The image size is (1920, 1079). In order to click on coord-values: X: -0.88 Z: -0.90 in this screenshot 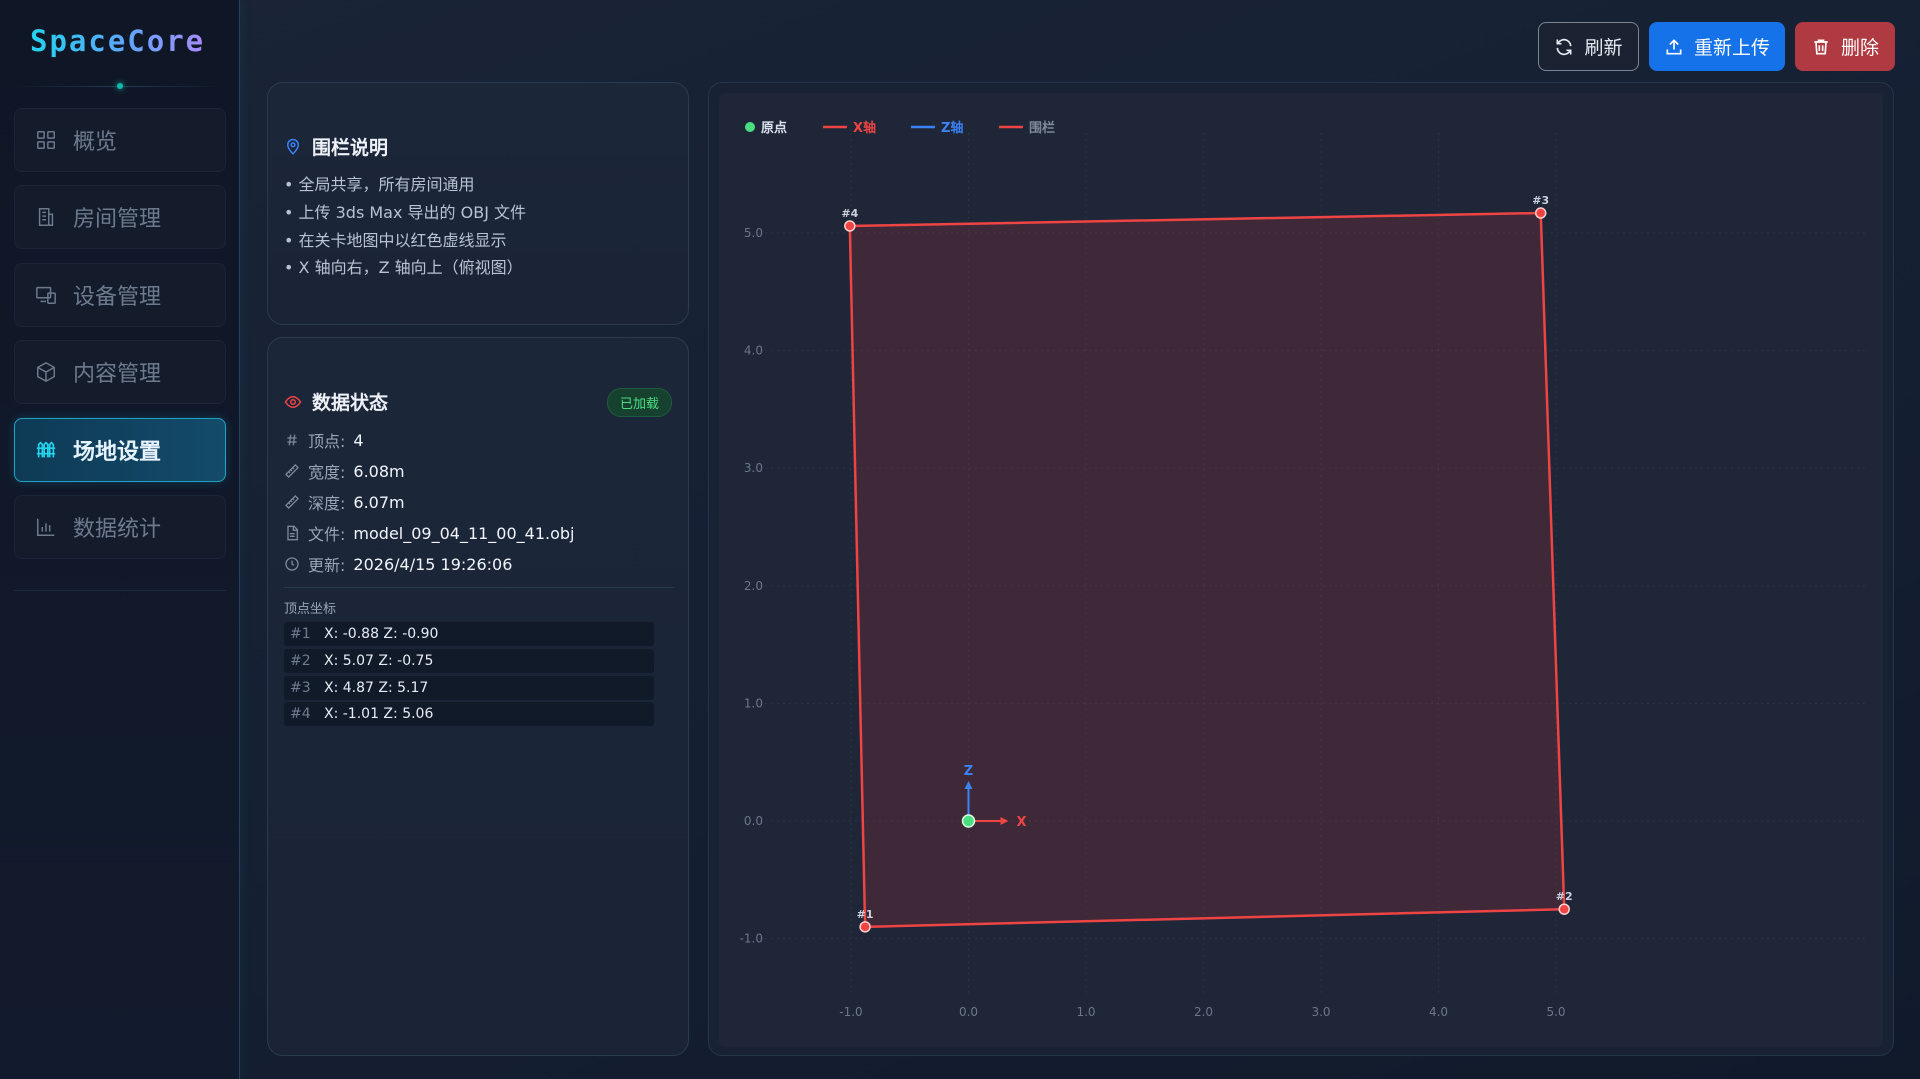, I will do `click(381, 634)`.